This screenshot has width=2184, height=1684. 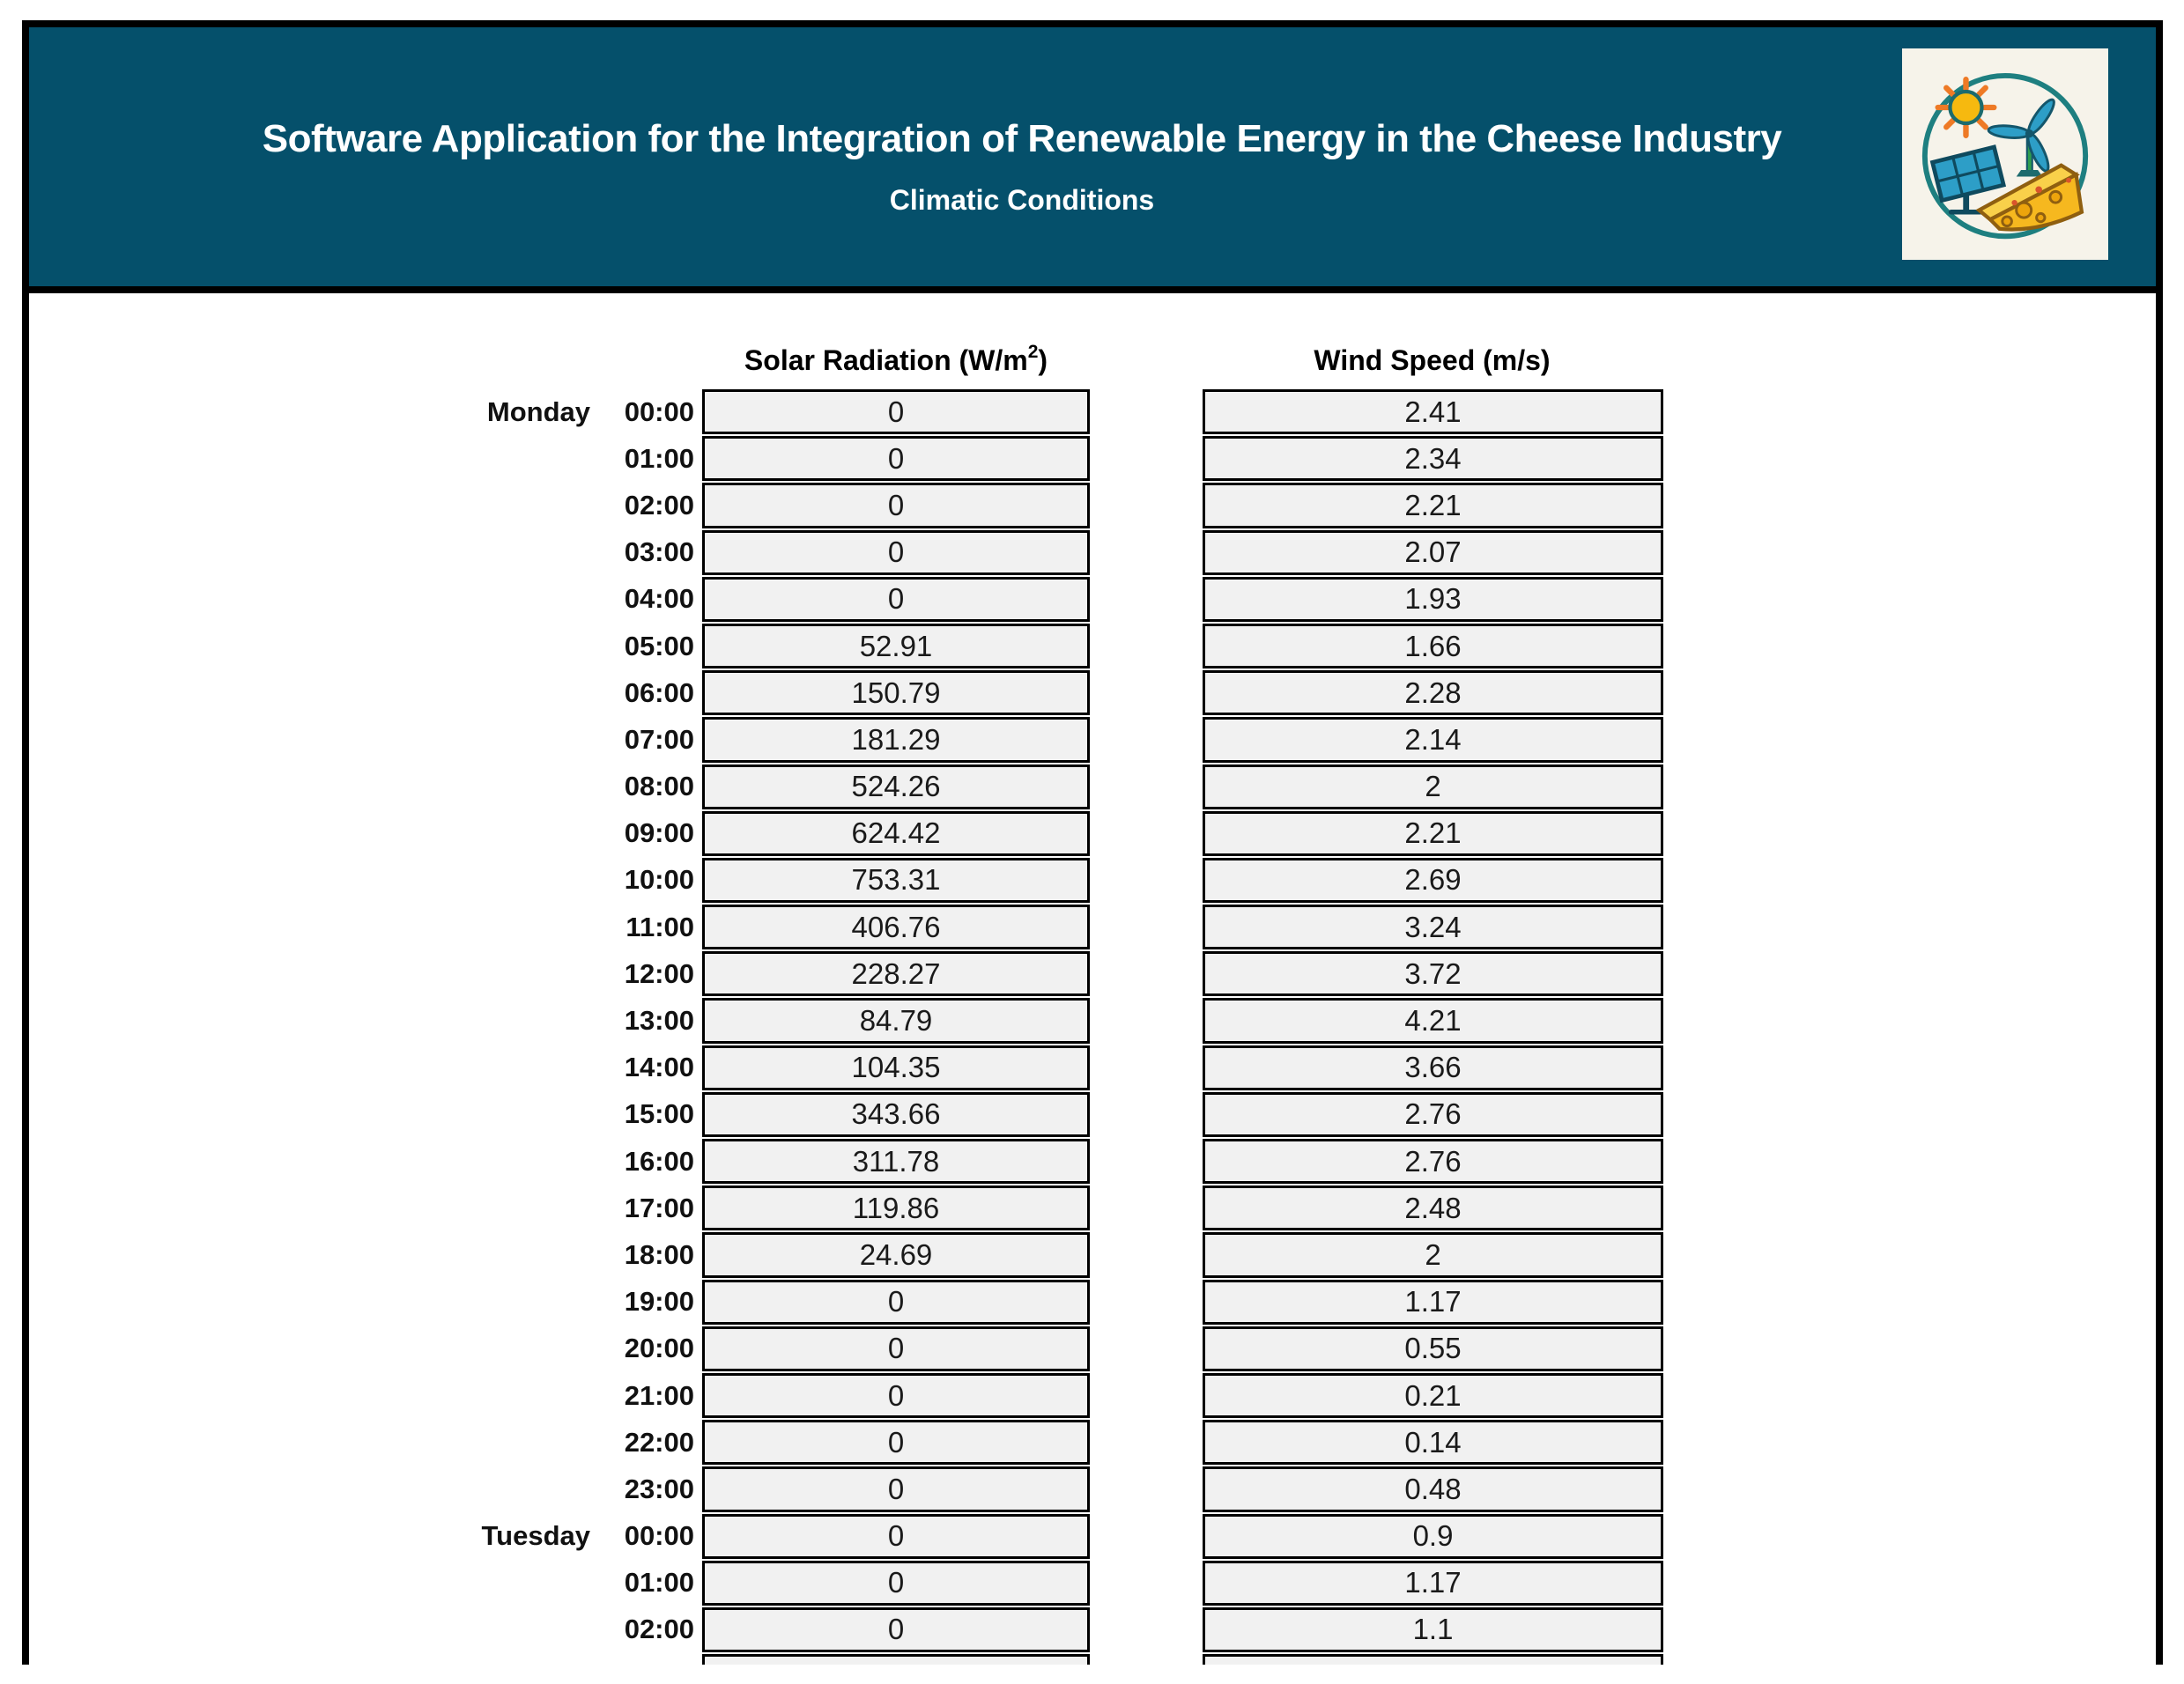 I want to click on wind-speed-cell, so click(x=1433, y=1659).